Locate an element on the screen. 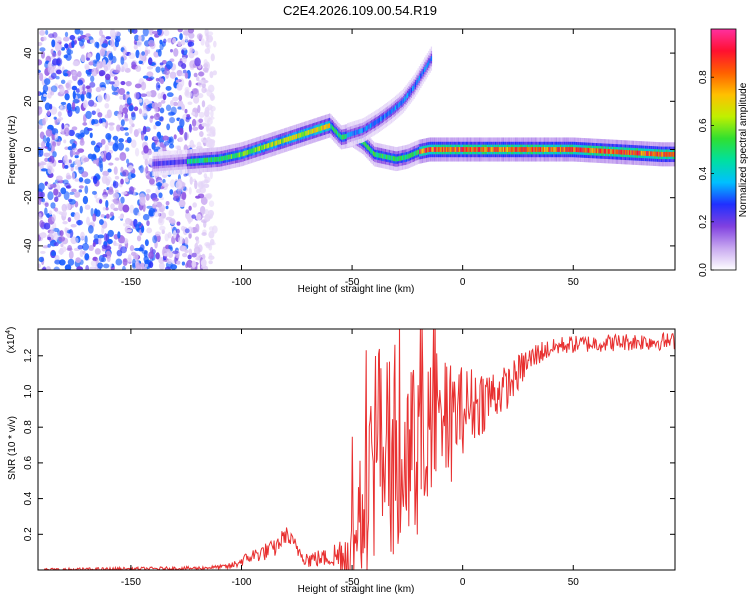 The width and height of the screenshot is (750, 600). x-tick-label: 50 is located at coordinates (574, 282).